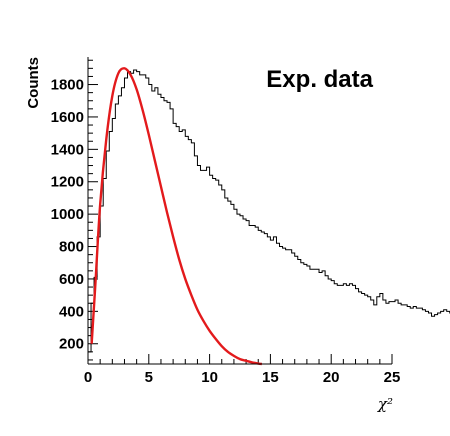 The image size is (450, 436). I want to click on y-tick-label: 800, so click(71, 247).